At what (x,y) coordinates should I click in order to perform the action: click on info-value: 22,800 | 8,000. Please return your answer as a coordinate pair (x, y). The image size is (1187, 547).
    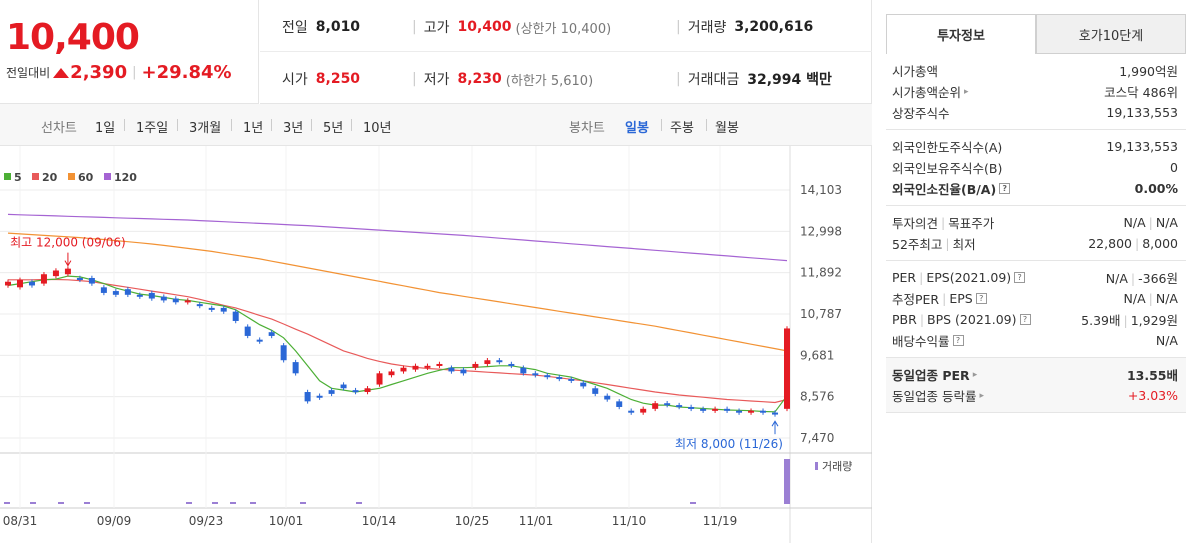
    Looking at the image, I should click on (1133, 243).